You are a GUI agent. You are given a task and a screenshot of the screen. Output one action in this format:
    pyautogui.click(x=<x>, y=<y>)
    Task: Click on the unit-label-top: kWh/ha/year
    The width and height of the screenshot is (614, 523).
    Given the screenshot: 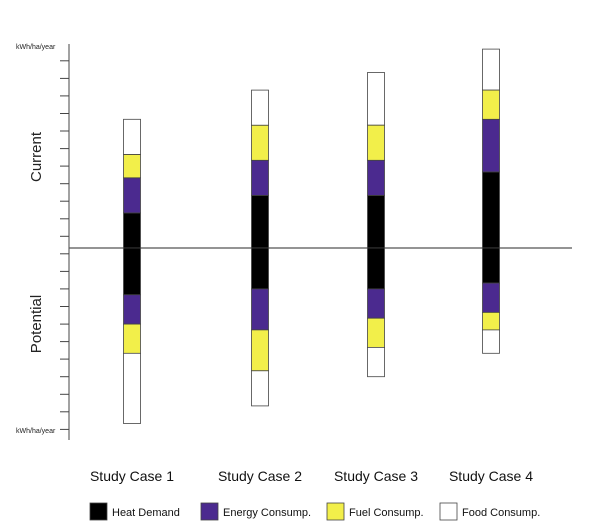 What is the action you would take?
    pyautogui.click(x=36, y=47)
    